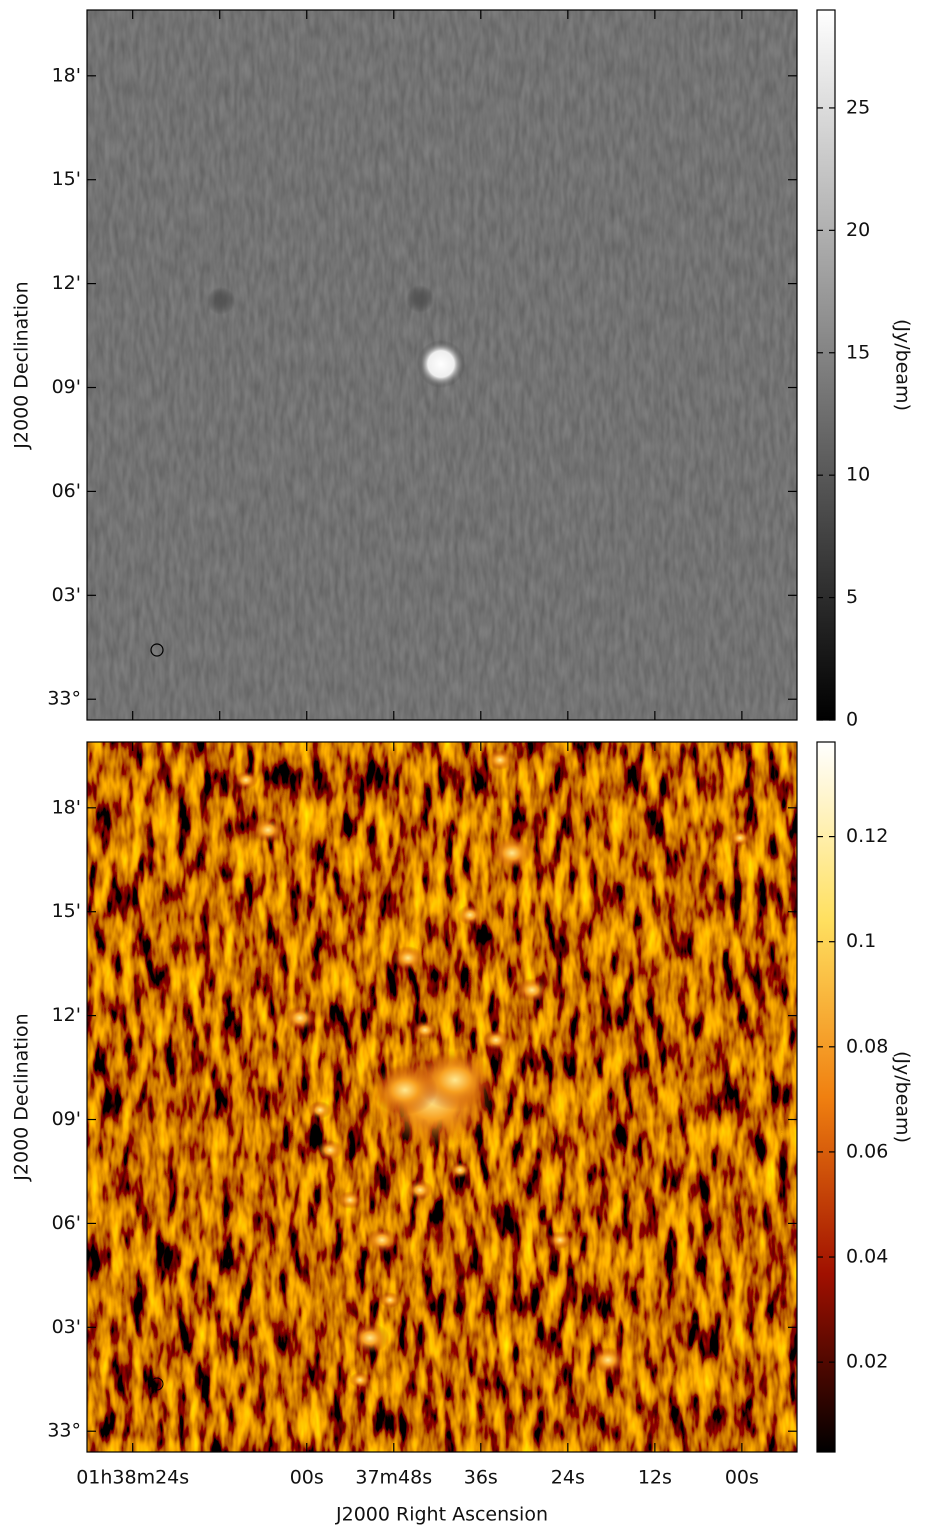  What do you see at coordinates (867, 1362) in the screenshot?
I see `colorbar-tick-label: 0.02` at bounding box center [867, 1362].